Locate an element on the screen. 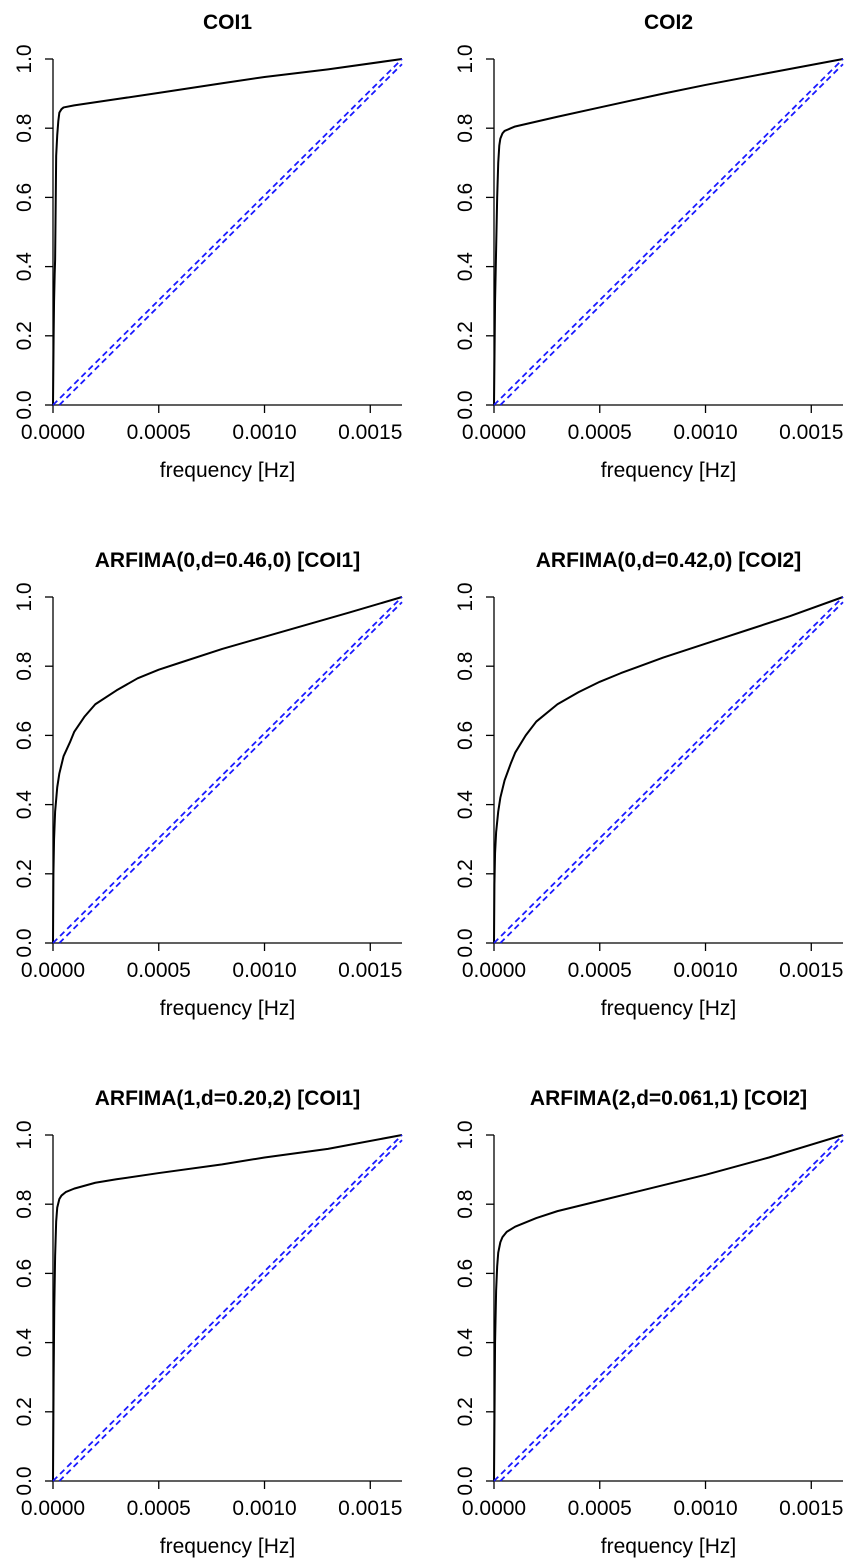  chart-title: COI2 is located at coordinates (668, 22).